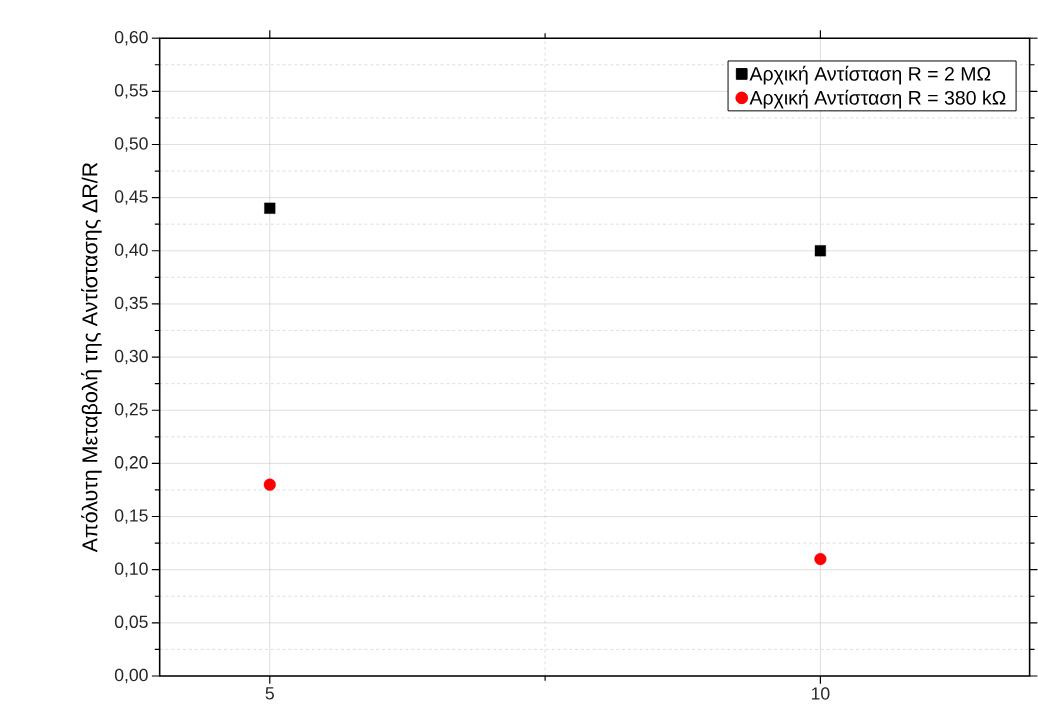  What do you see at coordinates (131, 623) in the screenshot?
I see `y-tick-label: 0,05` at bounding box center [131, 623].